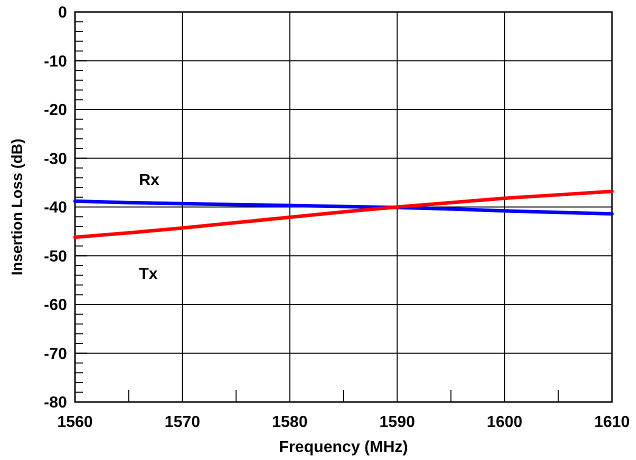 The width and height of the screenshot is (636, 460). I want to click on y-tick-label: -60, so click(56, 305).